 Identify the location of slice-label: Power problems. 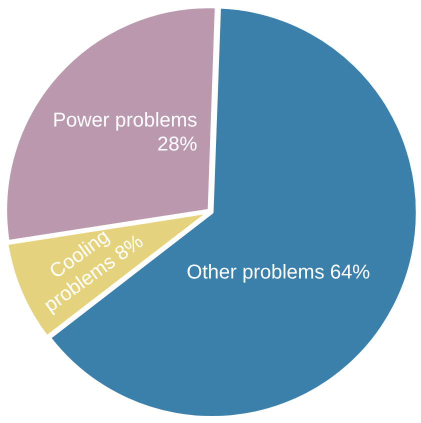
(125, 121).